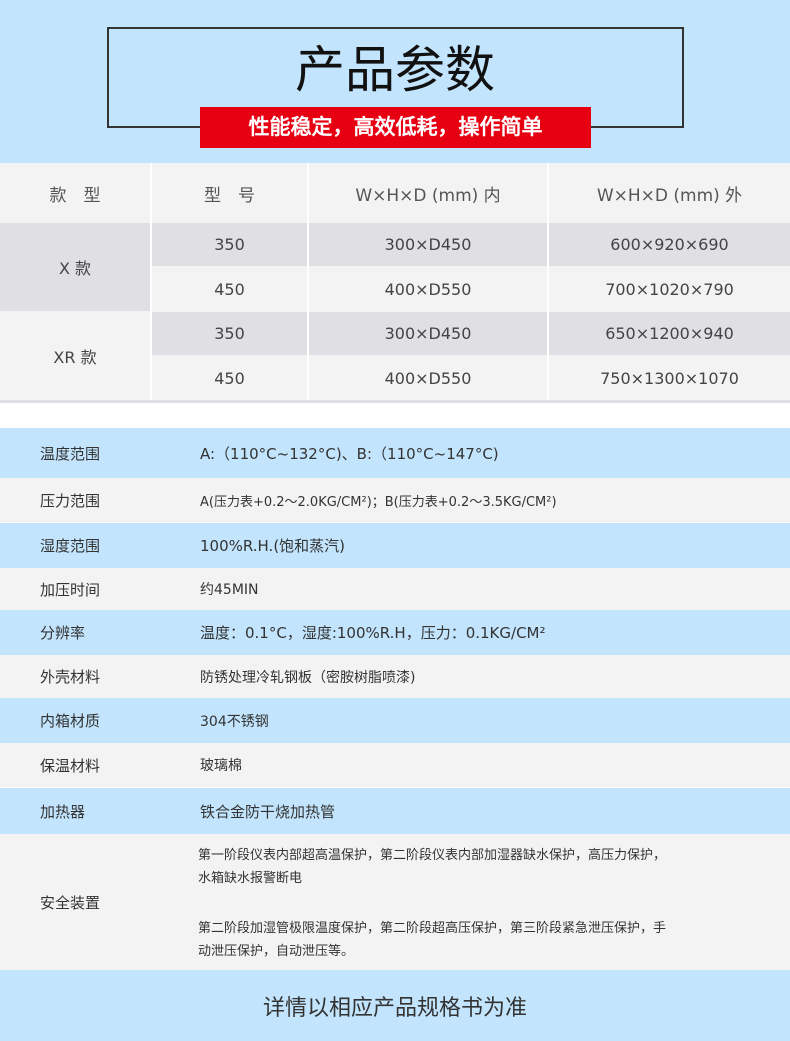  Describe the element at coordinates (221, 766) in the screenshot. I see `spec-value: 玻璃棉` at that location.